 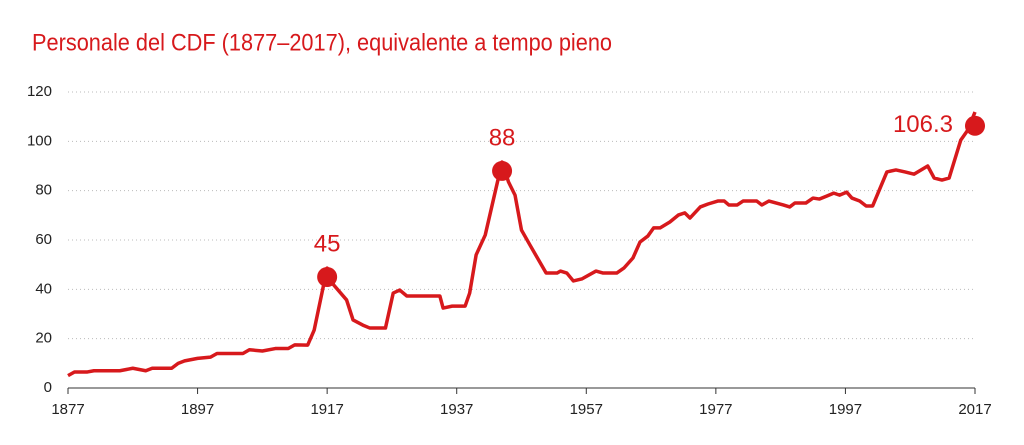 What do you see at coordinates (326, 409) in the screenshot?
I see `x-tick-label: 1917` at bounding box center [326, 409].